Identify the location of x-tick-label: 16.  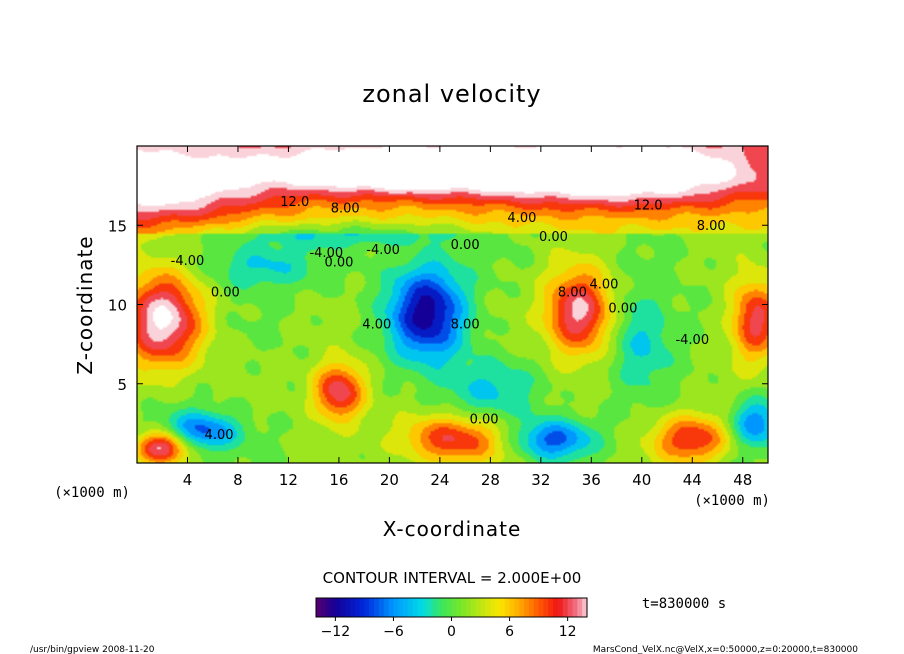
(338, 480).